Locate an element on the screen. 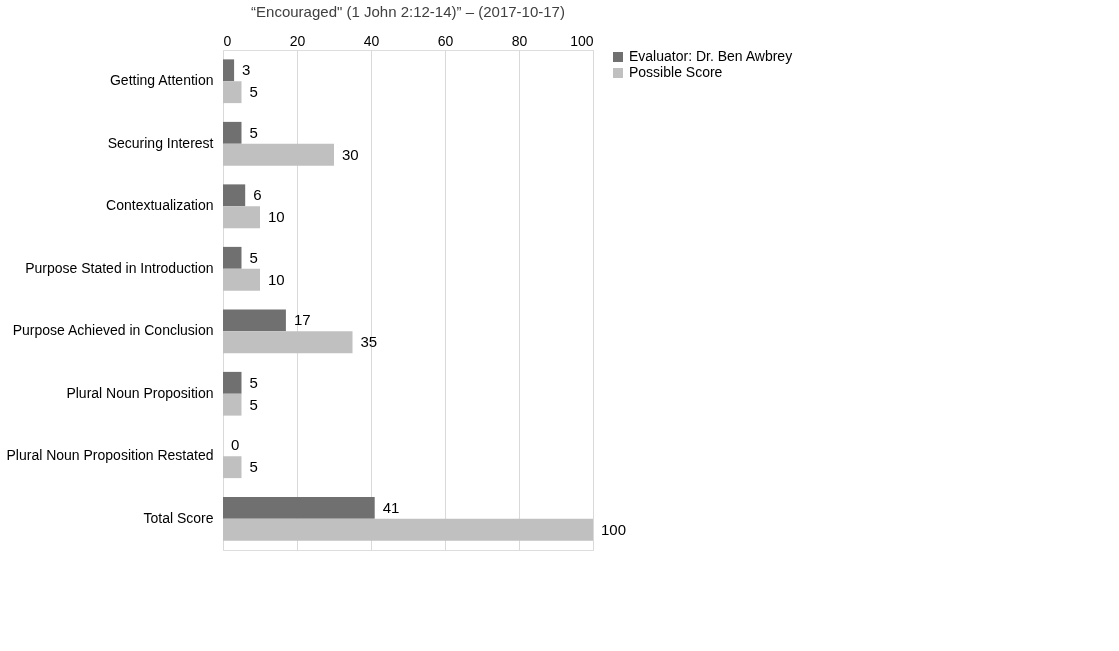  y-tick-label: Purpose Stated in Introduction is located at coordinates (119, 267).